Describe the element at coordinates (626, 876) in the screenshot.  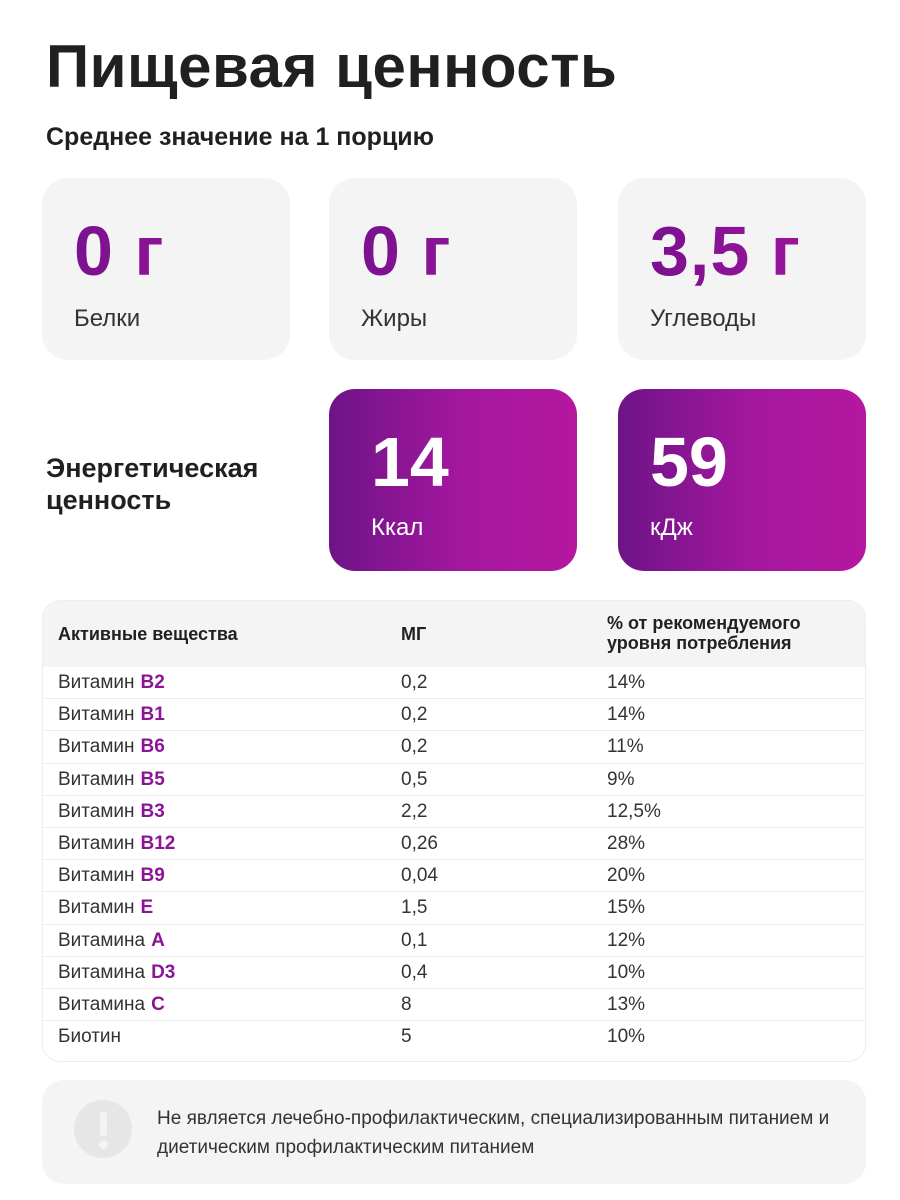
I see `percent-cell: 20%` at that location.